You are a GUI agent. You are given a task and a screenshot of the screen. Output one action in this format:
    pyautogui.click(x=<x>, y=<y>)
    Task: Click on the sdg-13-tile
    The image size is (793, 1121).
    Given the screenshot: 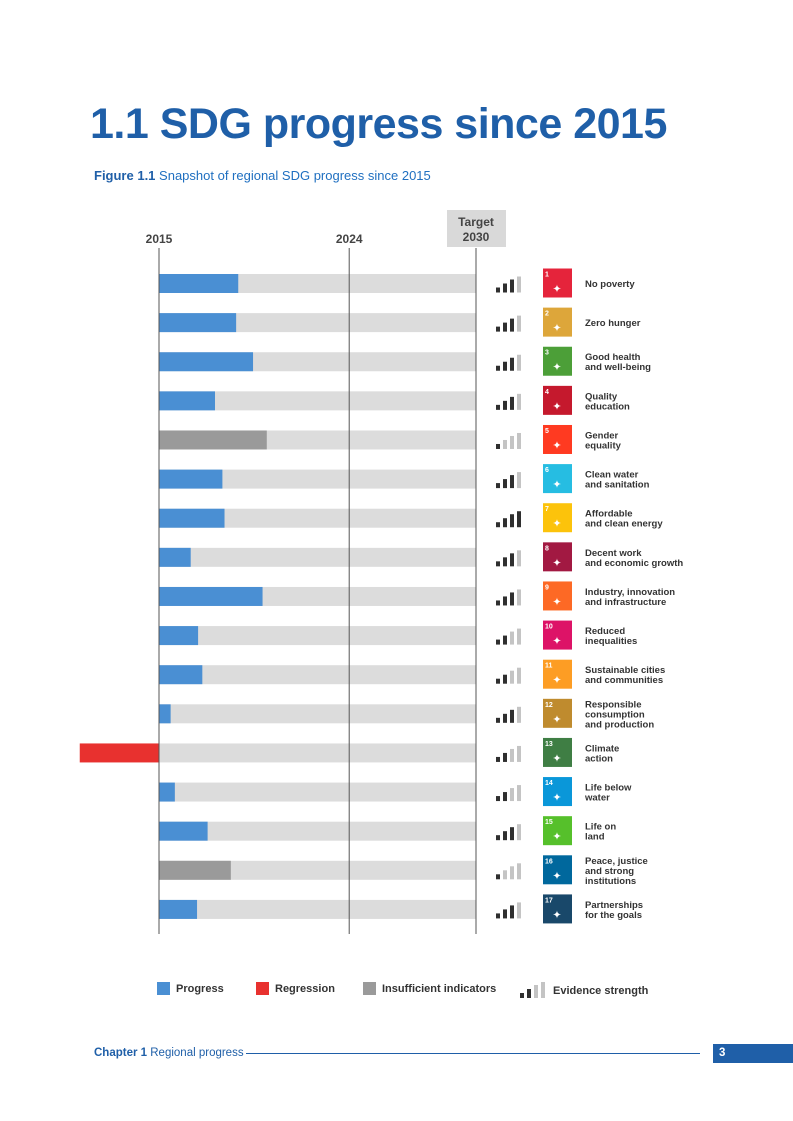 What is the action you would take?
    pyautogui.click(x=557, y=752)
    